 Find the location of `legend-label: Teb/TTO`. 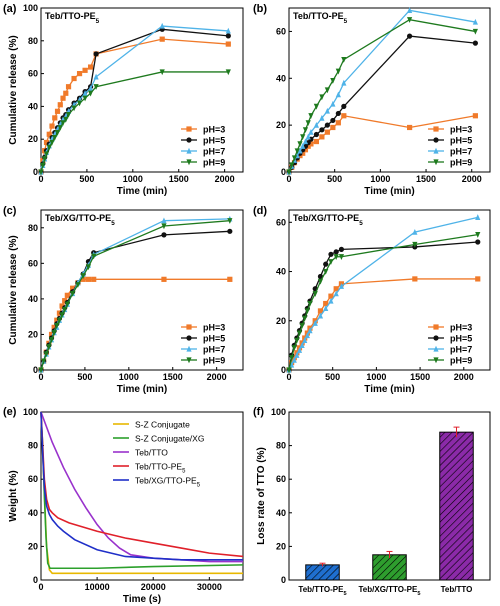

legend-label: Teb/TTO is located at coordinates (151, 453).